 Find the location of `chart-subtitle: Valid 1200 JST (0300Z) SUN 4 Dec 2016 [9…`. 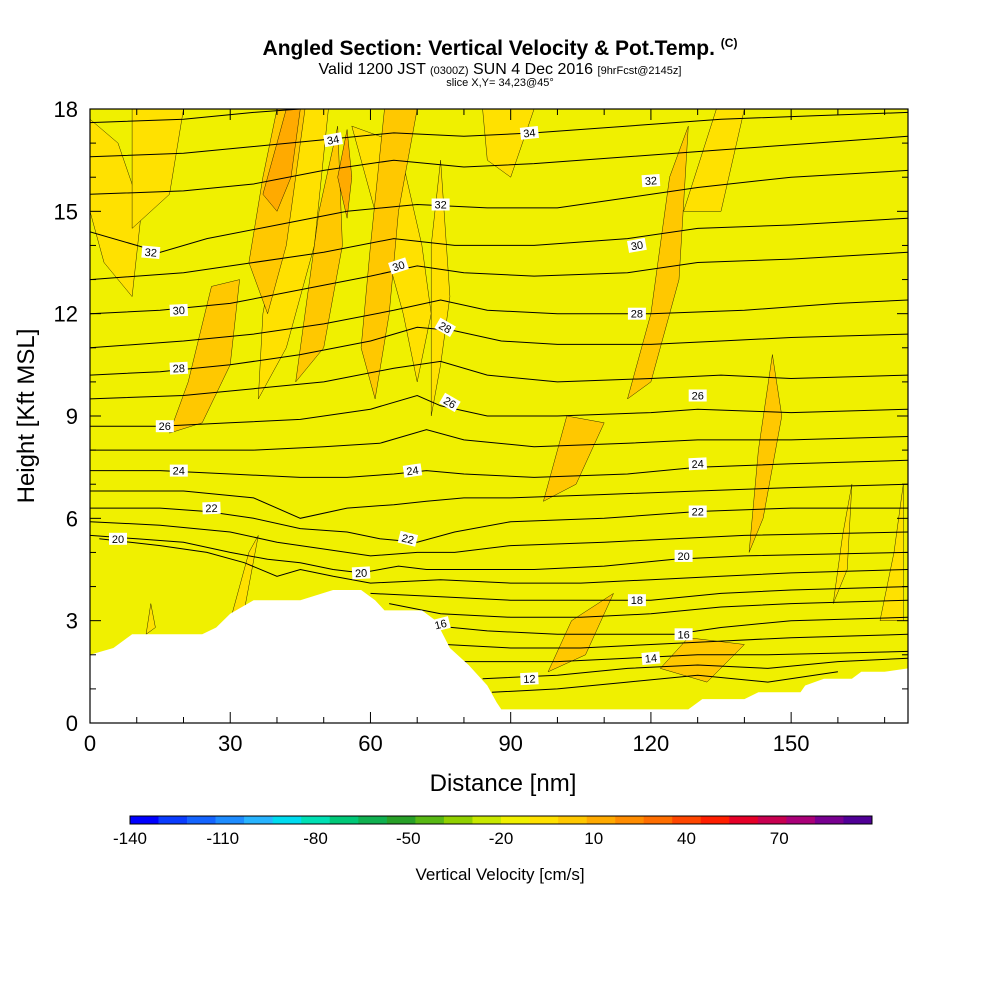

chart-subtitle: Valid 1200 JST (0300Z) SUN 4 Dec 2016 [9… is located at coordinates (500, 70).